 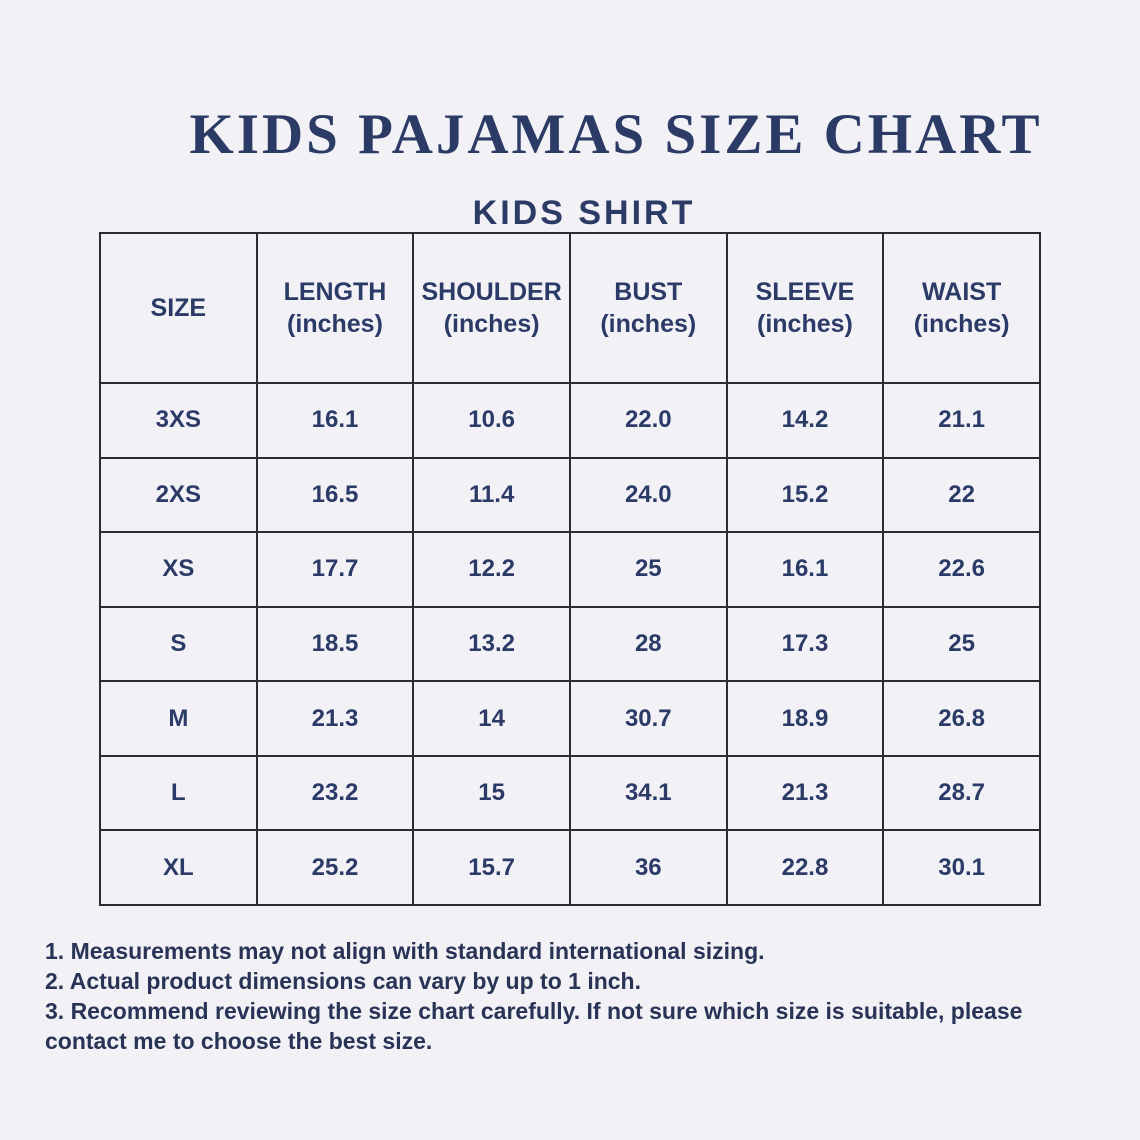 I want to click on table-row-m: M 21.3 14 30.7 18.9 26.8, so click(x=570, y=718).